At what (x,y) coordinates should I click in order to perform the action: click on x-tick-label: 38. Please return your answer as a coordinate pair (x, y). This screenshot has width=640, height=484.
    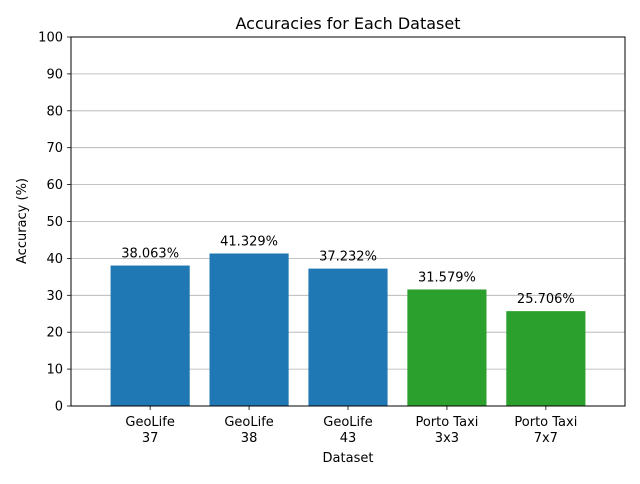
    Looking at the image, I should click on (249, 438).